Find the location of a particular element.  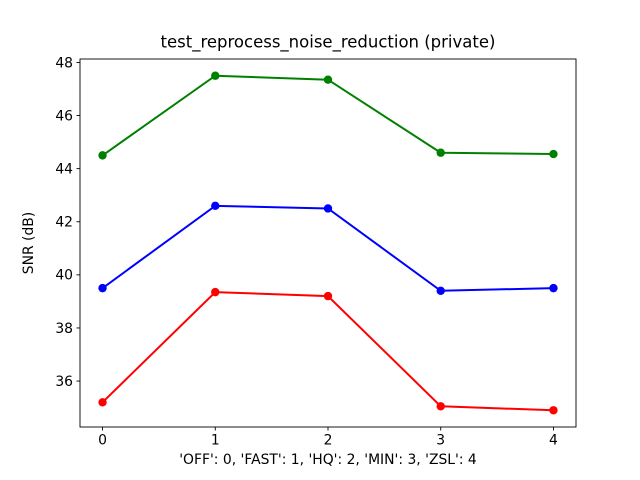

x-tick-label: 4 is located at coordinates (553, 441).